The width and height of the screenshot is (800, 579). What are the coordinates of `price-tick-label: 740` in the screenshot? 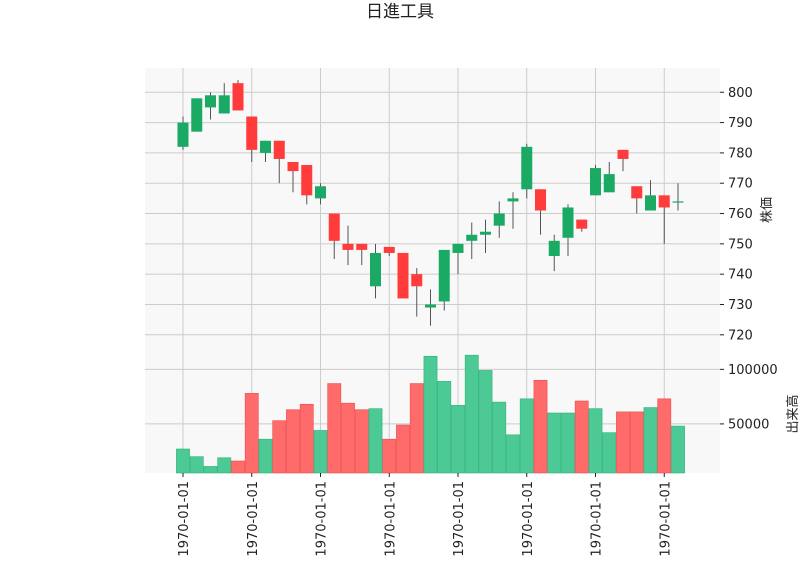 It's located at (740, 275).